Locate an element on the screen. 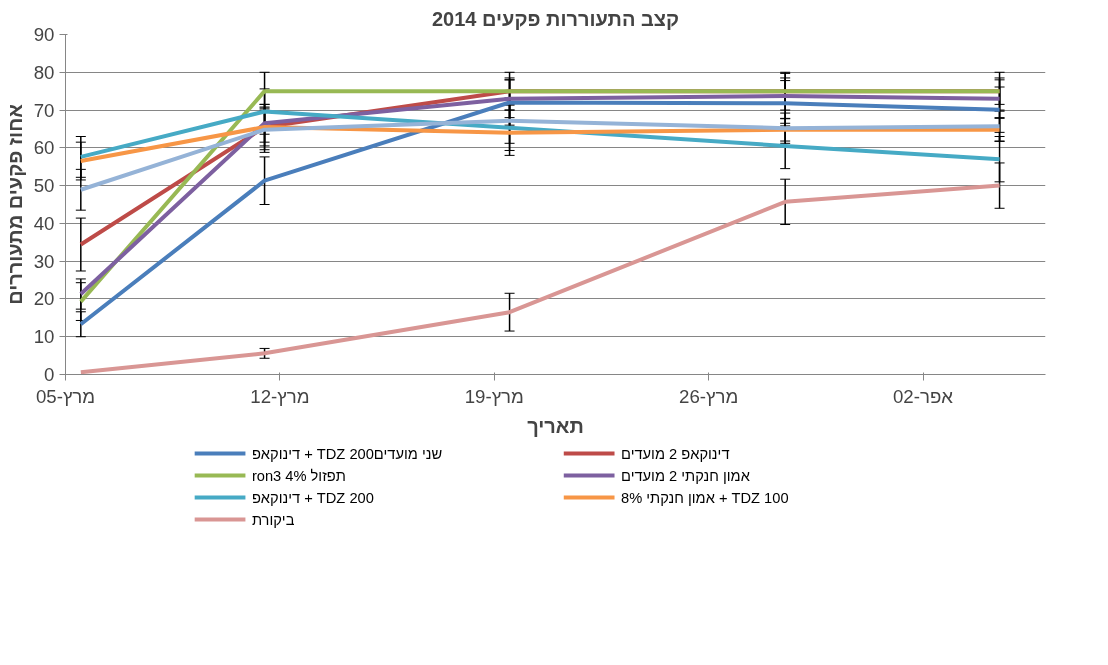  legend-label: ron3 4% תפזול is located at coordinates (298, 475).